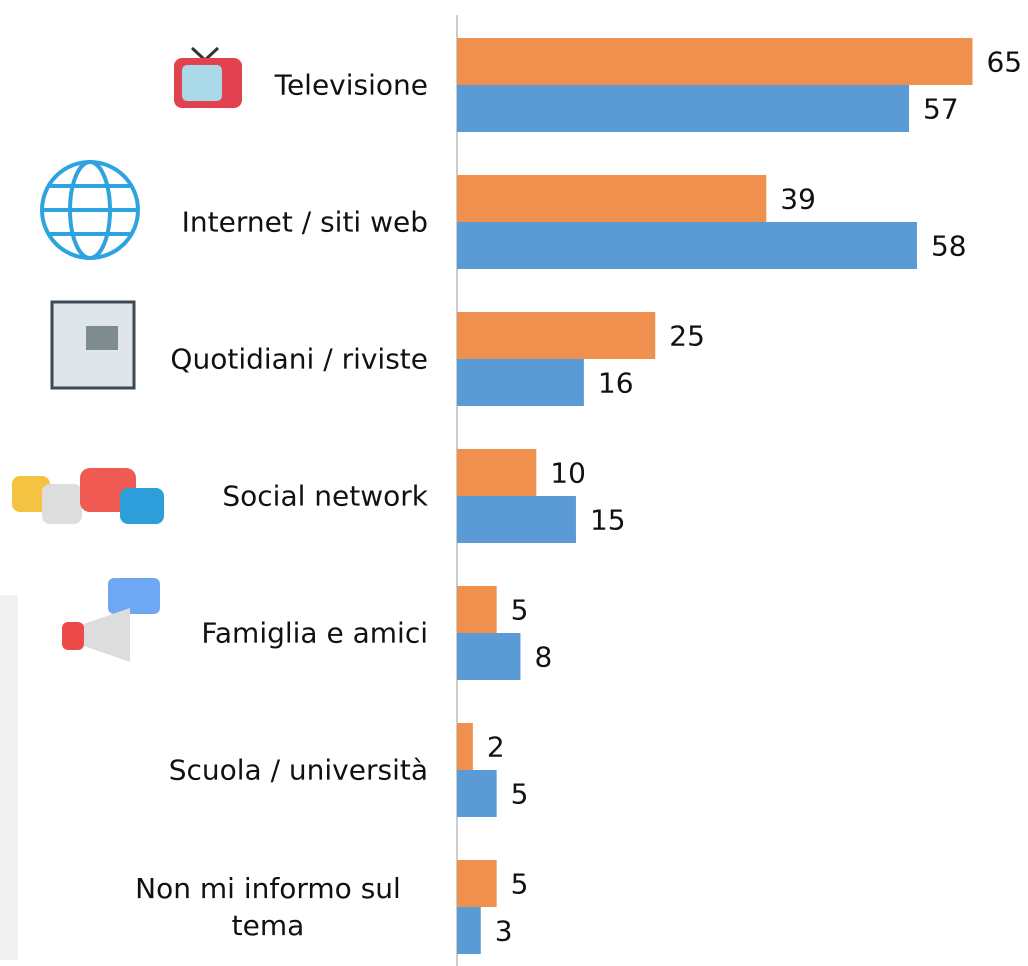 The image size is (1028, 966). Describe the element at coordinates (314, 633) in the screenshot. I see `category-label: Famiglia e amici` at that location.